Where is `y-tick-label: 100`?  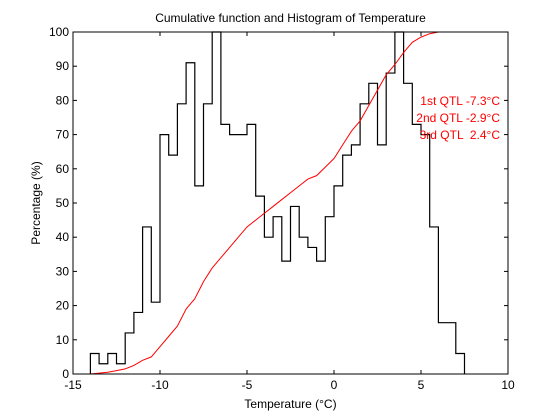
y-tick-label: 100 is located at coordinates (59, 32).